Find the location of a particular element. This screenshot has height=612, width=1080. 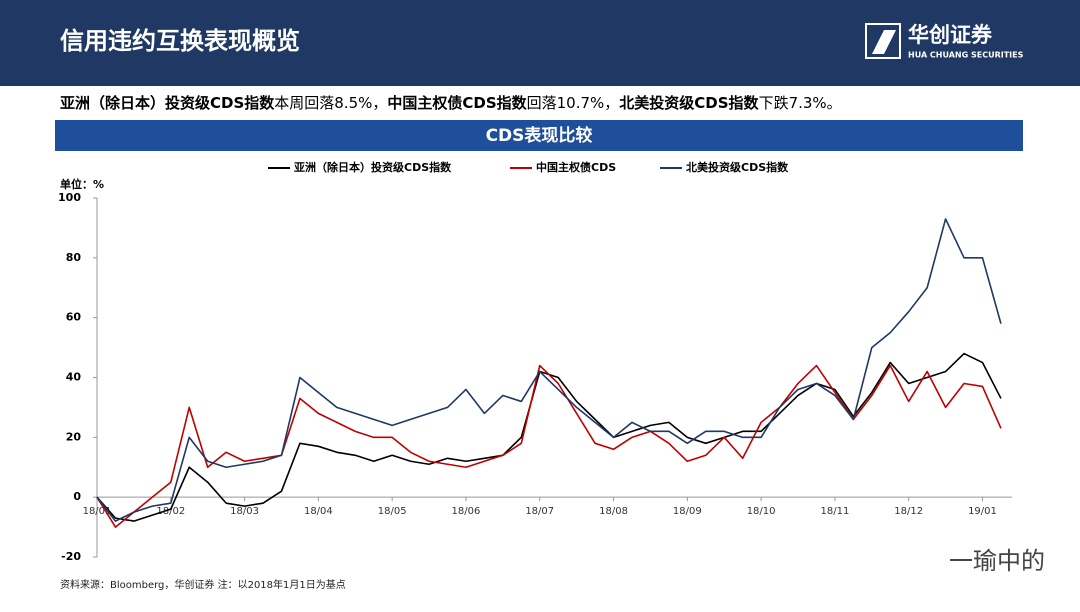

y-tick-label: 40 is located at coordinates (74, 377).